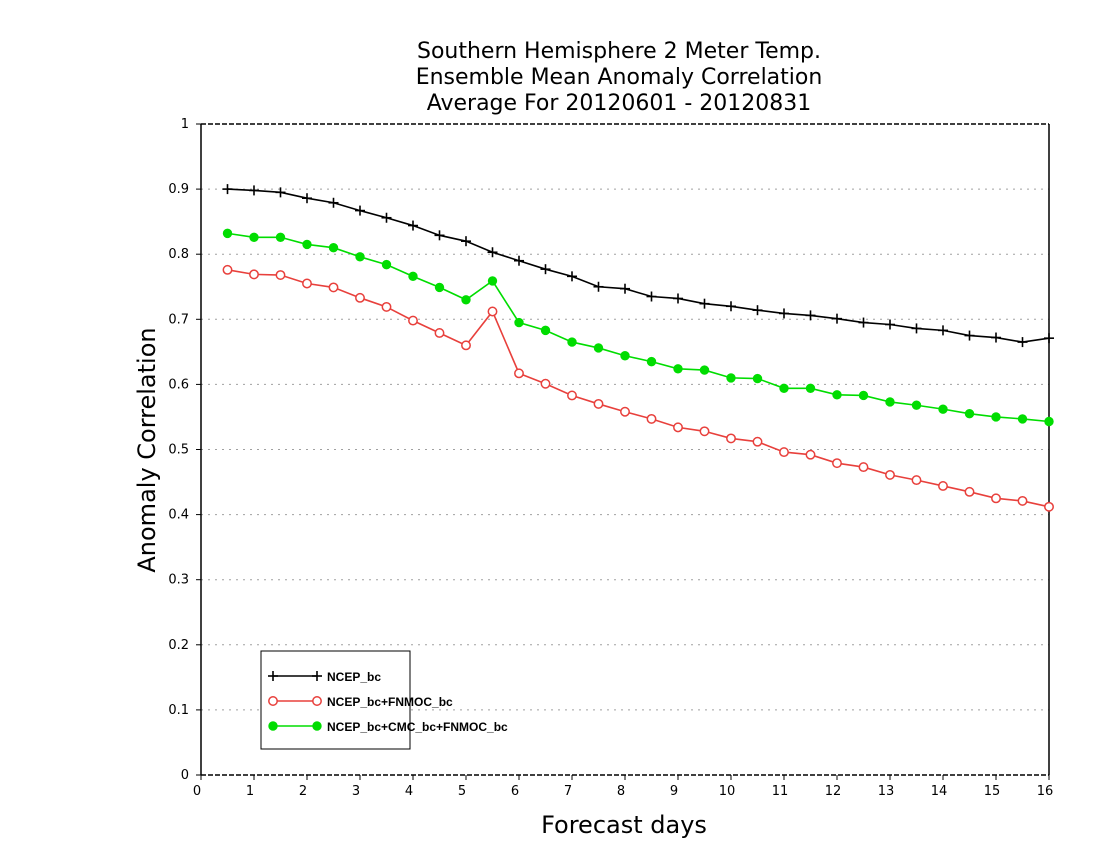 The width and height of the screenshot is (1100, 850). I want to click on x-tick-label: 10, so click(727, 791).